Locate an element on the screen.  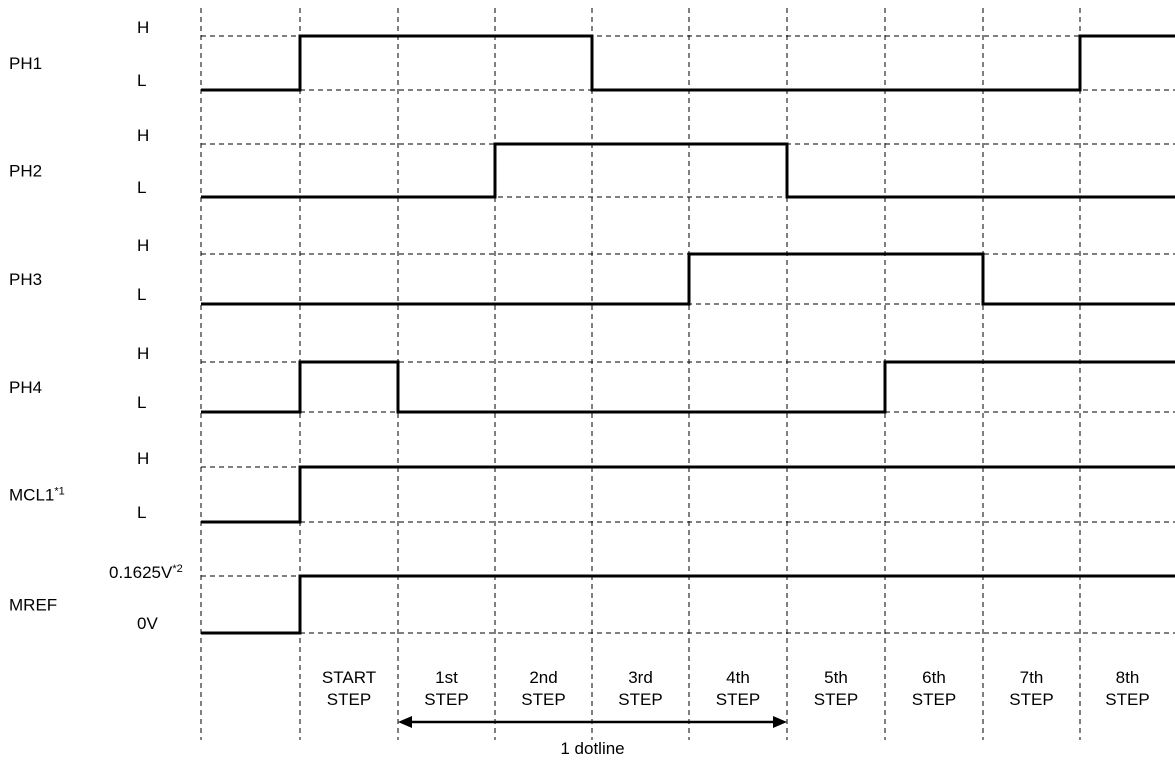
ph3-signal-name: PH3 is located at coordinates (25, 279).